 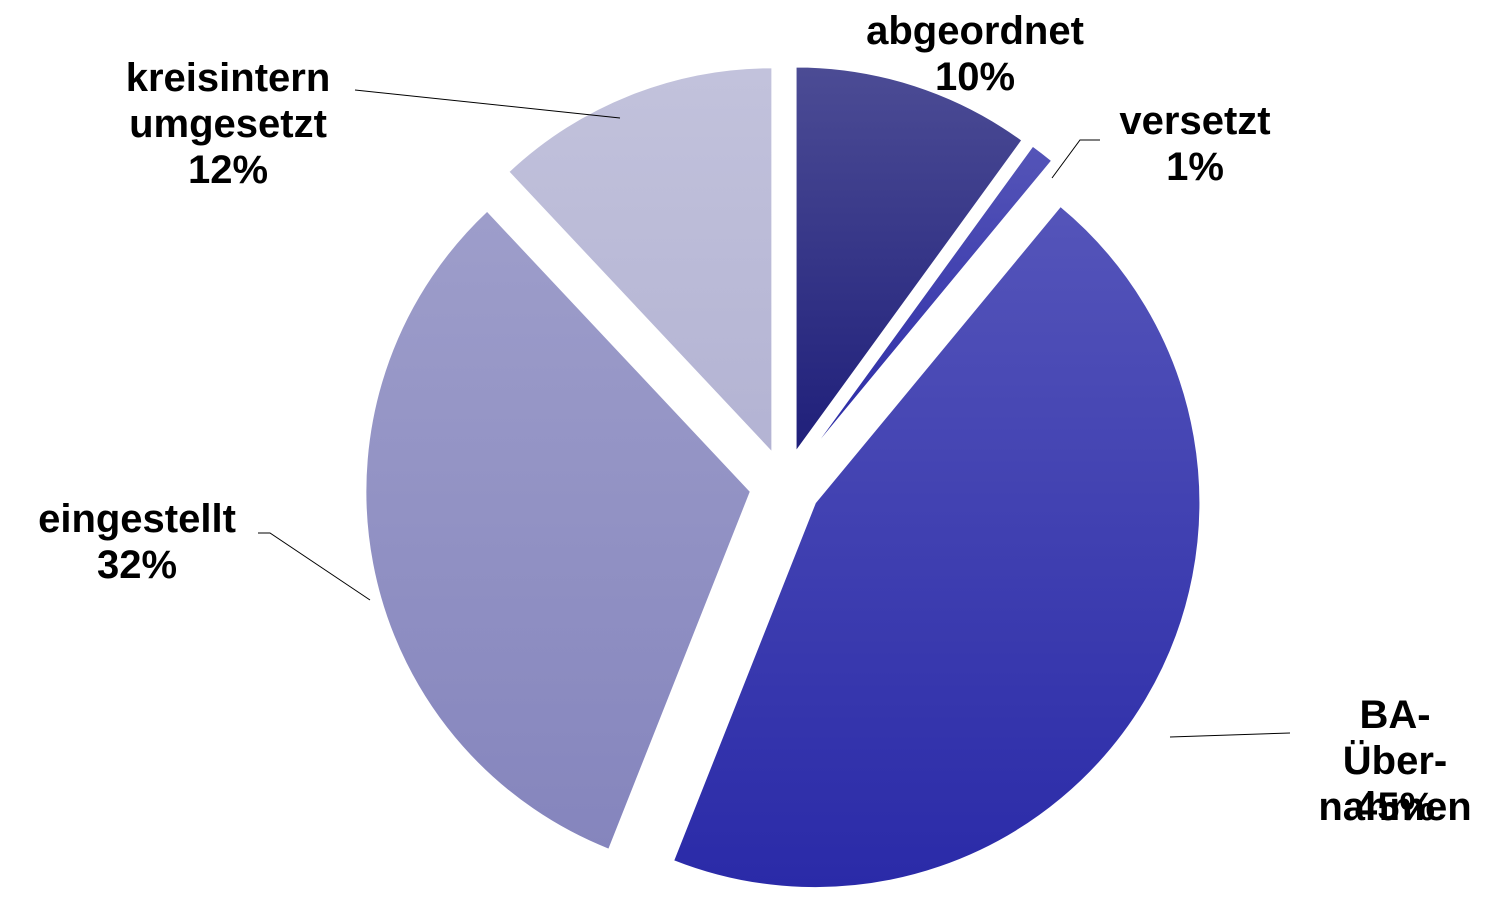 I want to click on value-label: 12%, so click(x=228, y=170).